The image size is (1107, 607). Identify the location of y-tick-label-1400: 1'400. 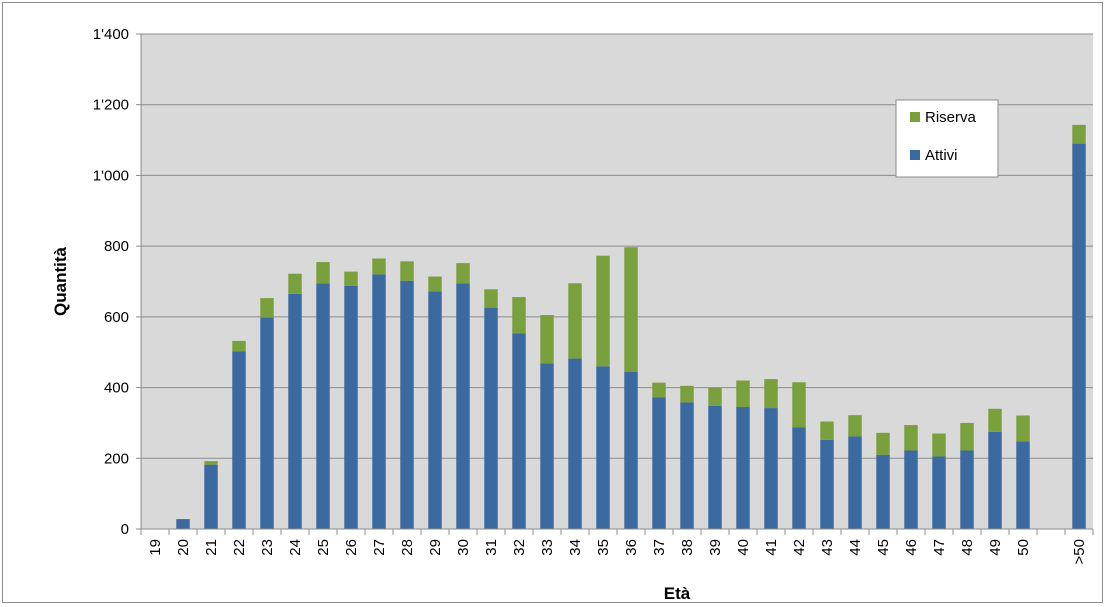
(111, 34).